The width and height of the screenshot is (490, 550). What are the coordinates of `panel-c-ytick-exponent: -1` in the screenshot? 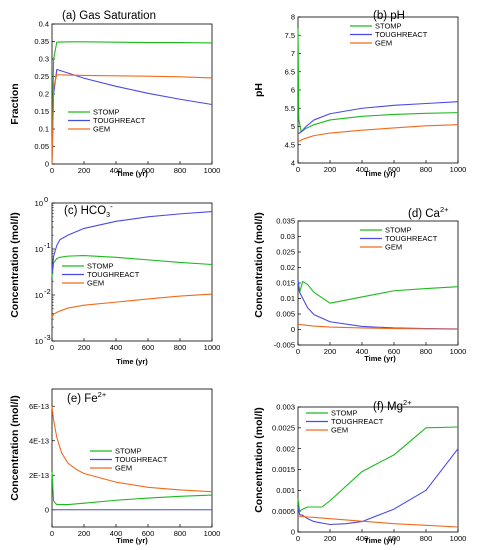 It's located at (47, 245).